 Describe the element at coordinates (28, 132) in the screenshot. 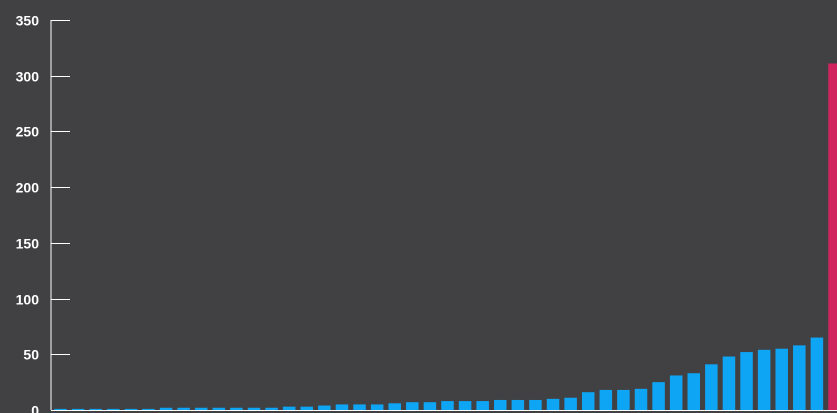

I see `y-tick-label: 250` at that location.